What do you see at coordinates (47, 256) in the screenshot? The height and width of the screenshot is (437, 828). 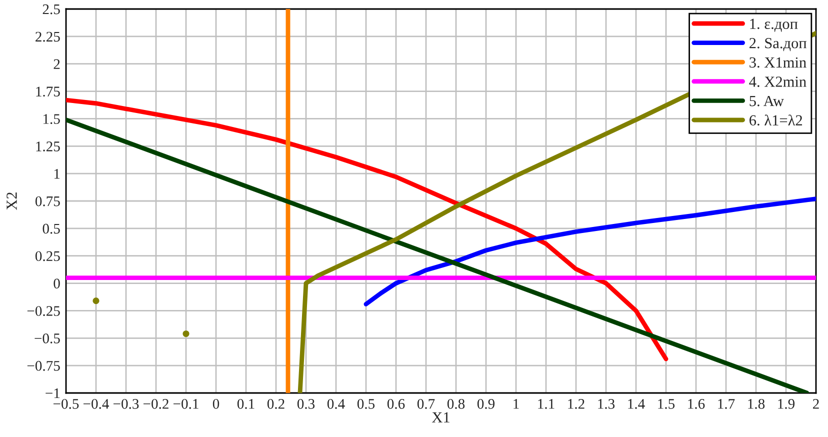 I see `y-tick-label: 0.25` at bounding box center [47, 256].